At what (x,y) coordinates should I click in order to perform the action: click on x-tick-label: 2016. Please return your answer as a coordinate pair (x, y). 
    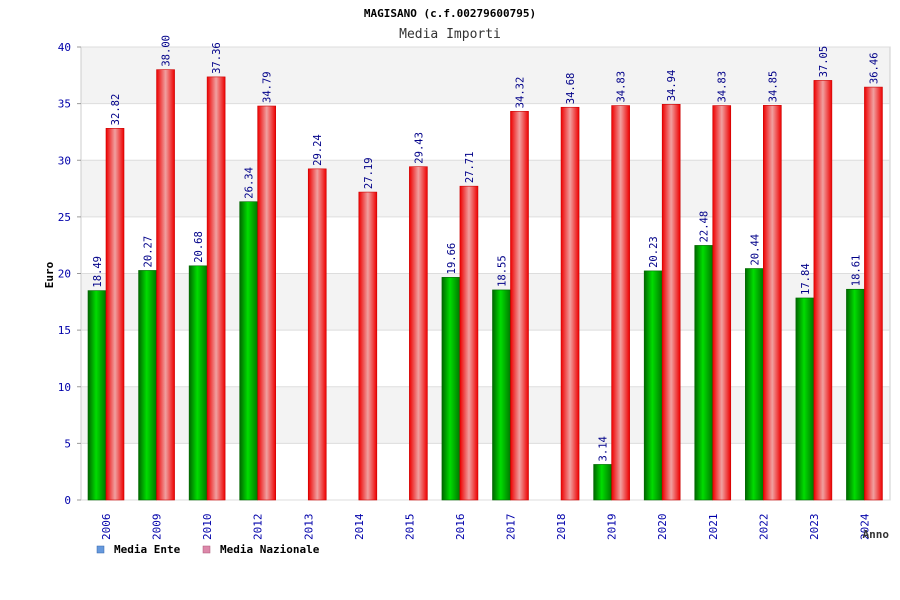
    Looking at the image, I should click on (460, 527).